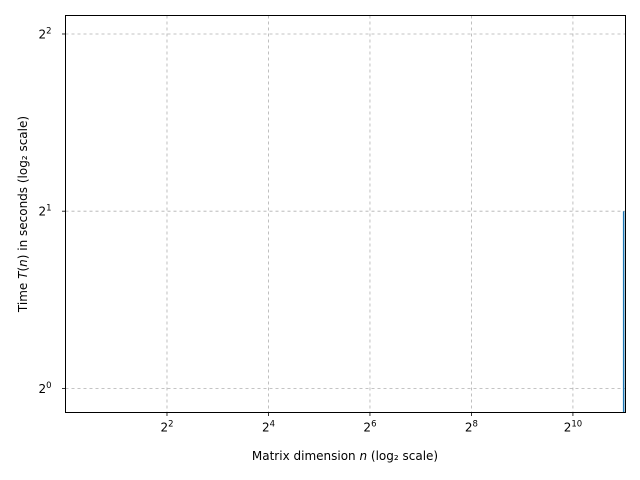  What do you see at coordinates (44, 211) in the screenshot?
I see `y-tick-label: 21` at bounding box center [44, 211].